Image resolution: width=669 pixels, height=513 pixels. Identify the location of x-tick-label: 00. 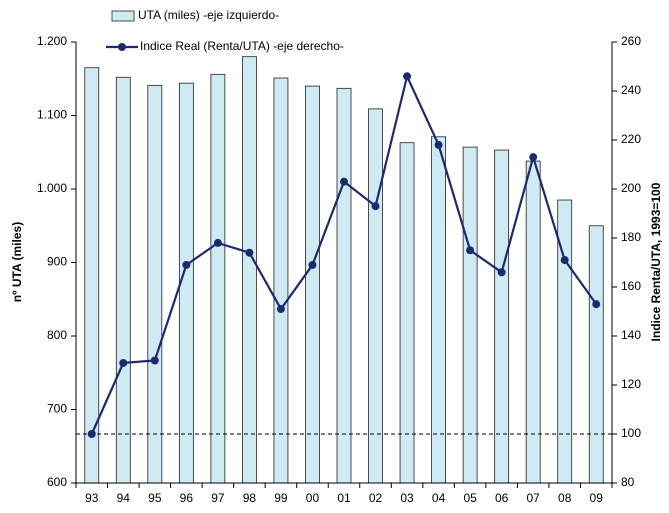
(313, 498).